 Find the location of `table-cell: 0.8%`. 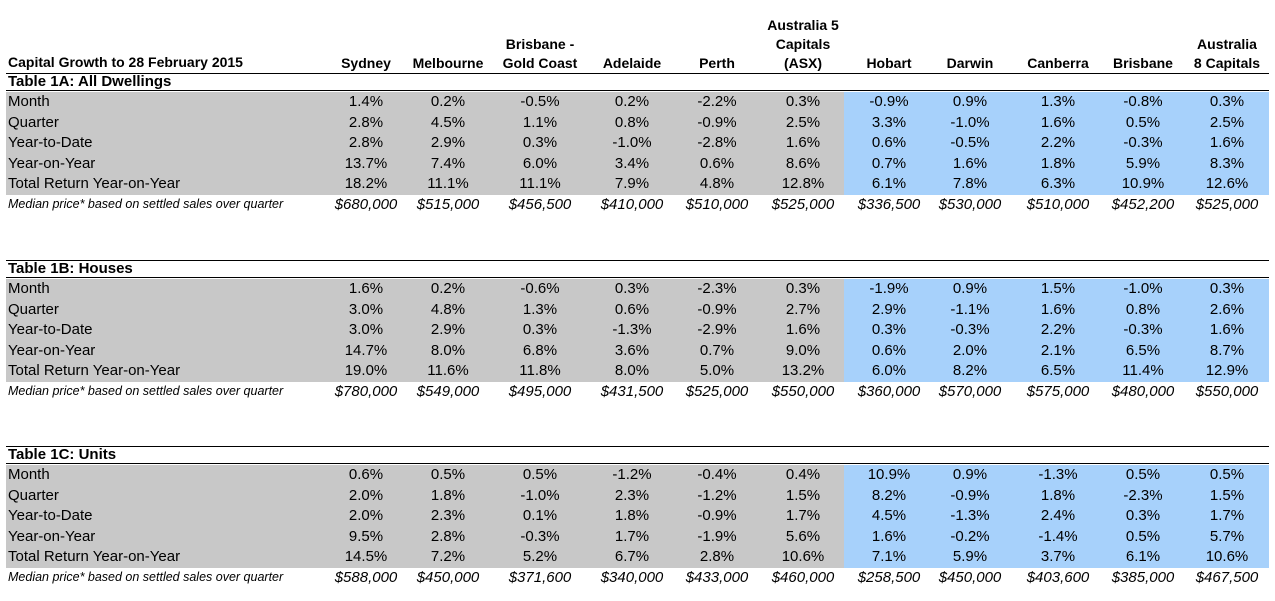

table-cell: 0.8% is located at coordinates (1143, 309).